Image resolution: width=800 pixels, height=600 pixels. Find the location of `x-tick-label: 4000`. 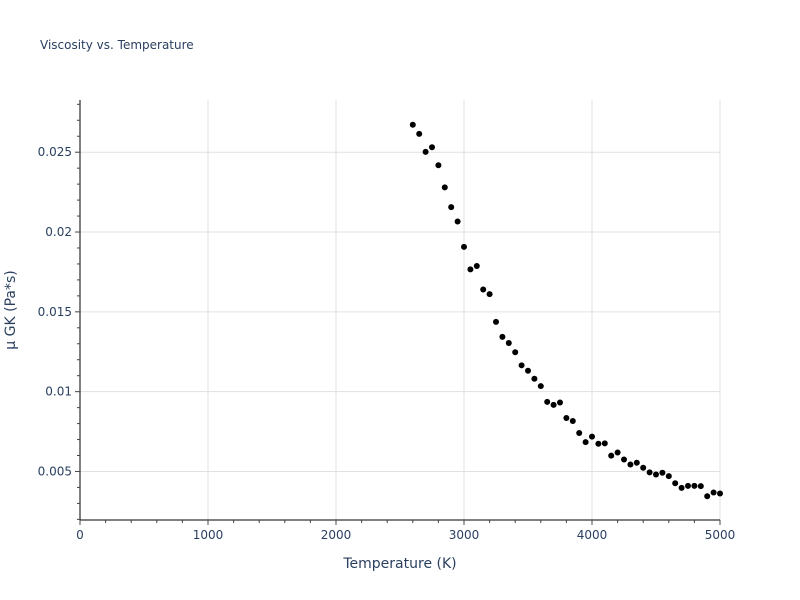

x-tick-label: 4000 is located at coordinates (592, 535).